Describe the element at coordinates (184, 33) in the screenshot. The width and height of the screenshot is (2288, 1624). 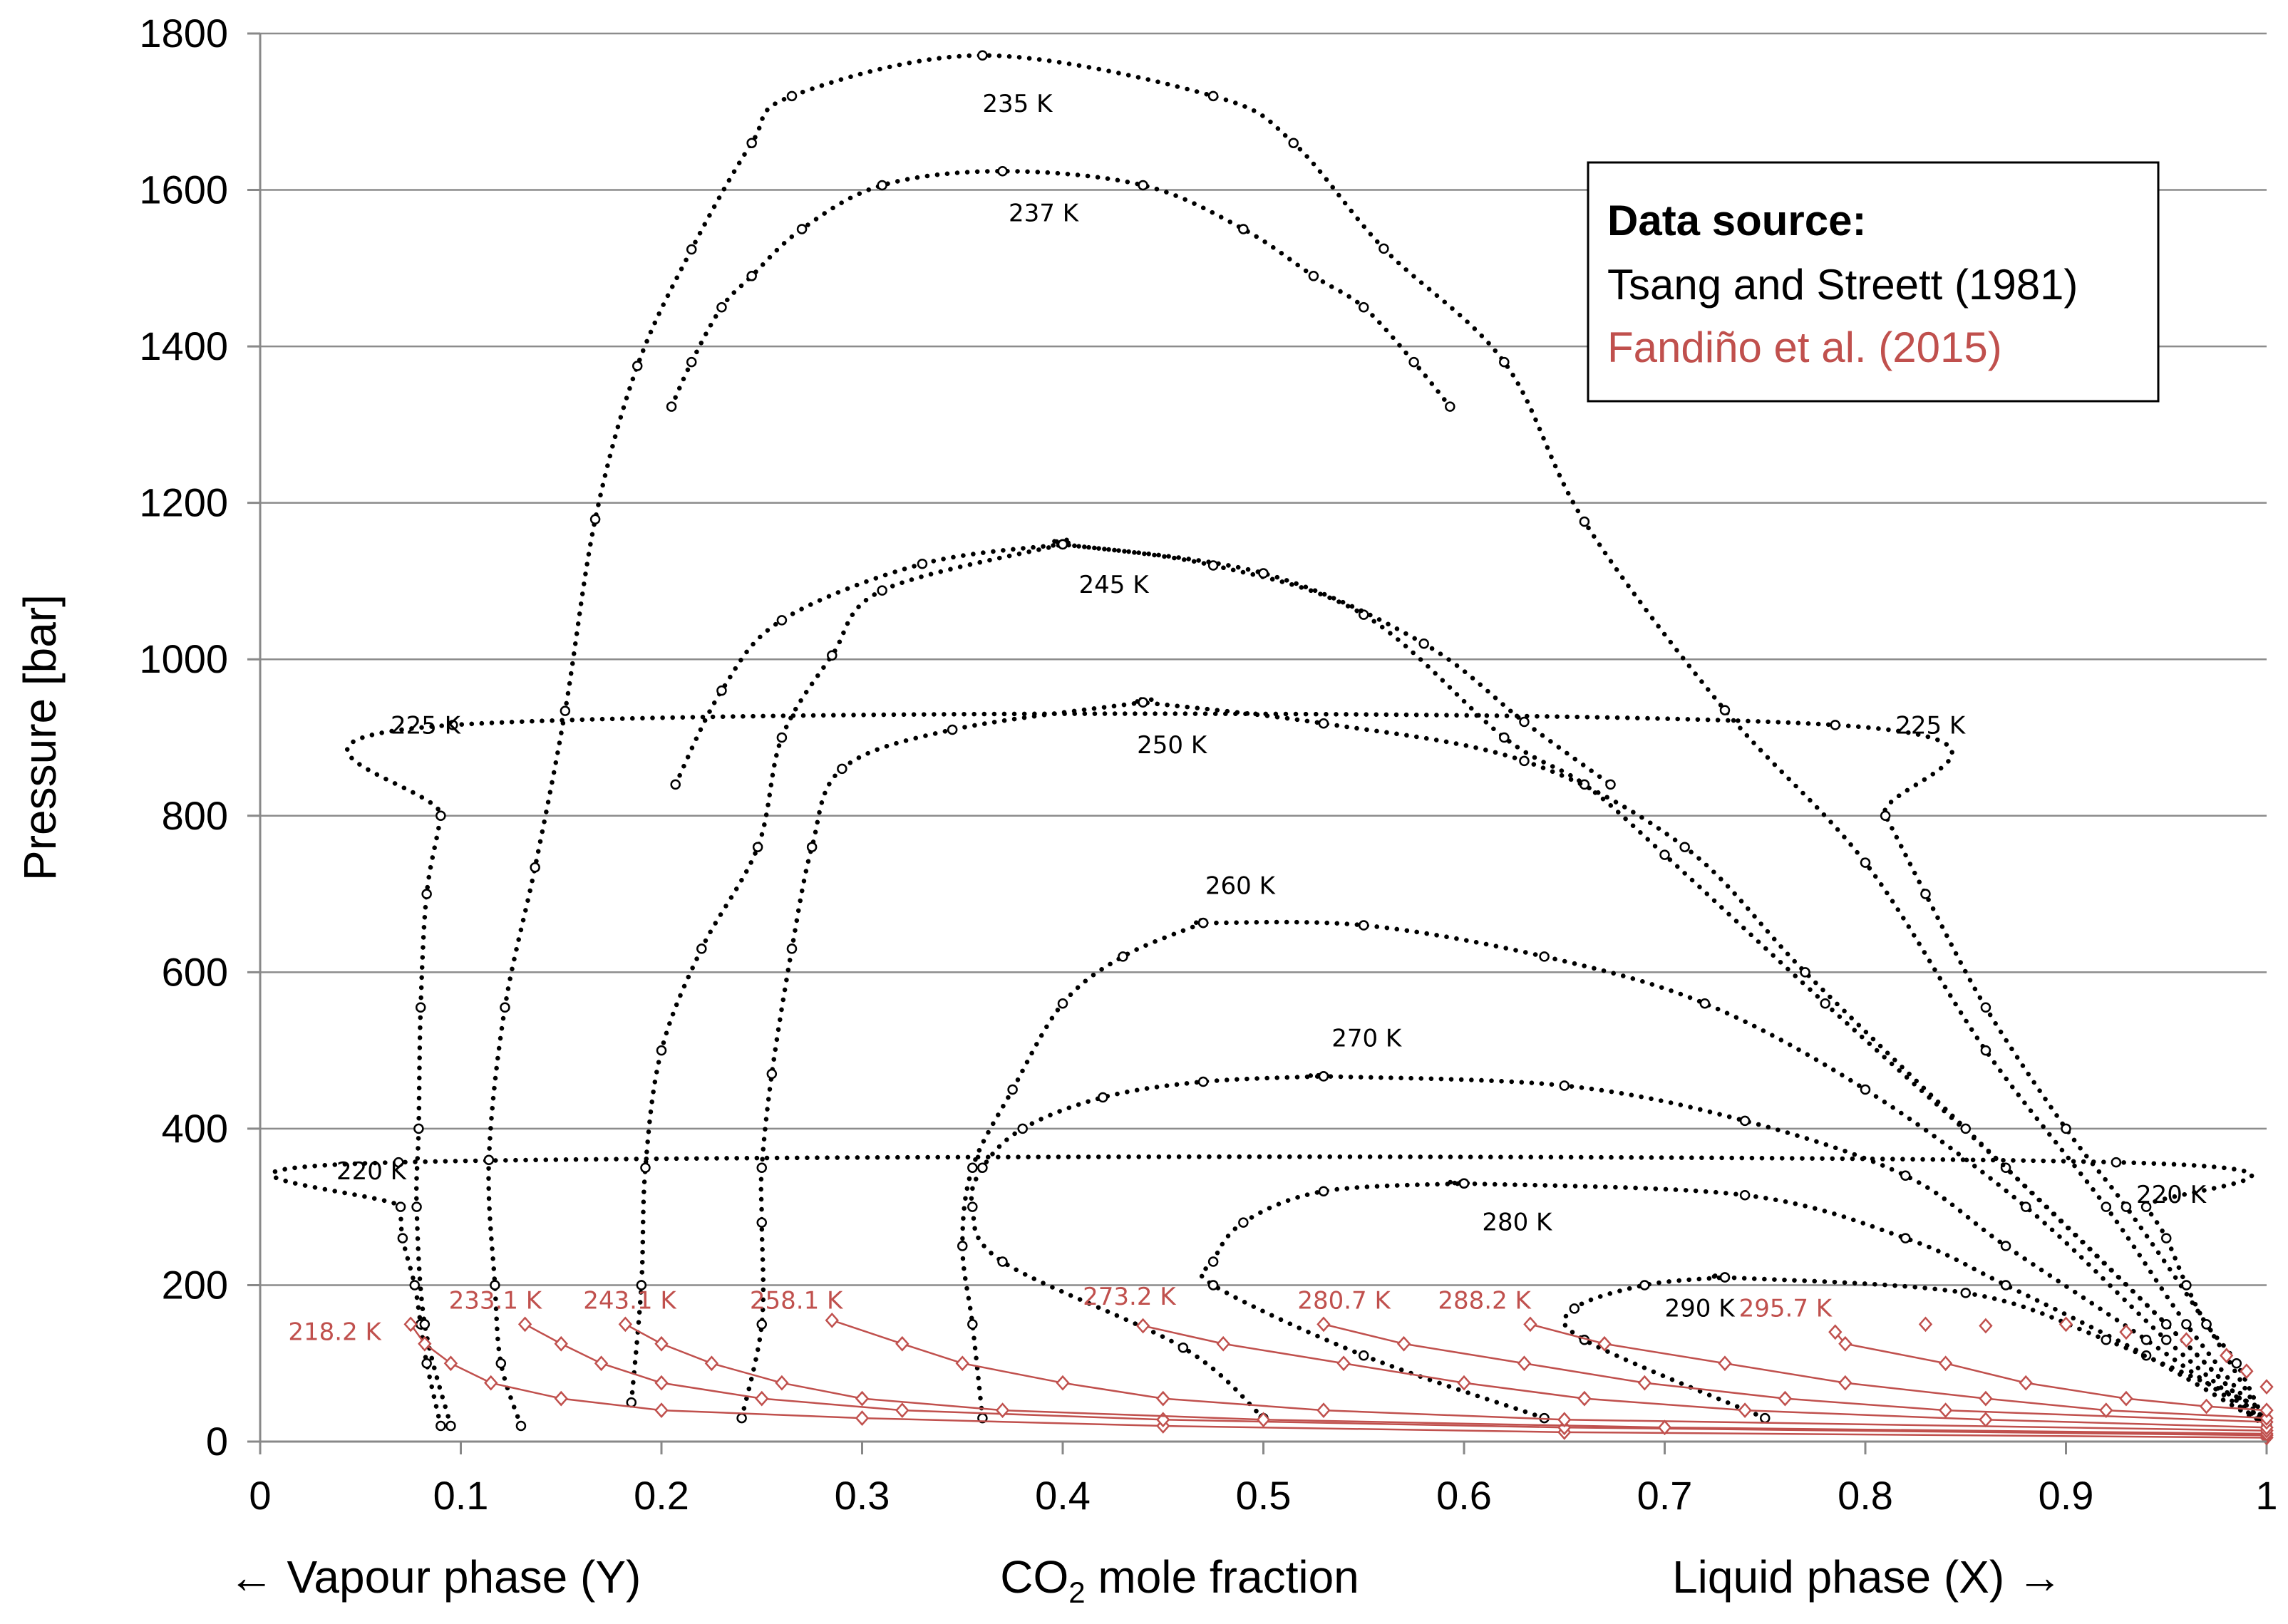
I see `y-tick-label: 1800` at that location.